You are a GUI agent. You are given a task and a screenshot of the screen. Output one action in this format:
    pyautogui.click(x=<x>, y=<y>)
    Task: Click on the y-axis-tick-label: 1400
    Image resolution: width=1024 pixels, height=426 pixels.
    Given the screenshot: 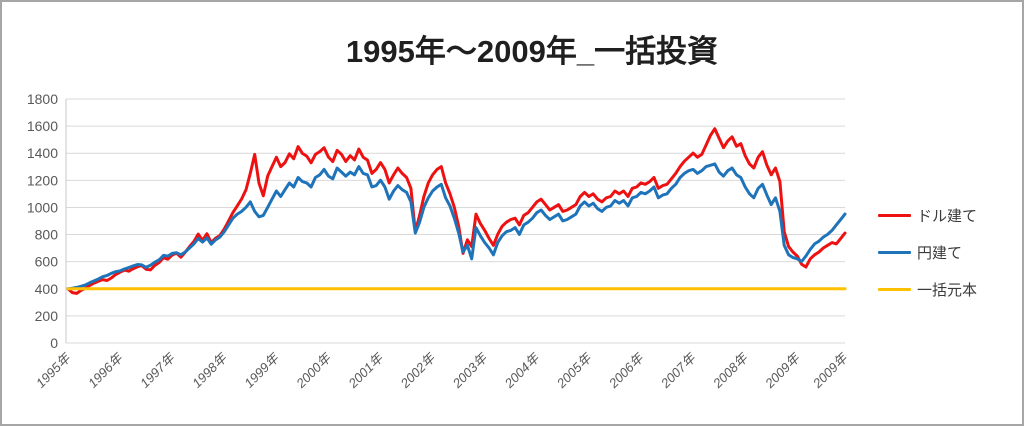 What is the action you would take?
    pyautogui.click(x=42, y=153)
    